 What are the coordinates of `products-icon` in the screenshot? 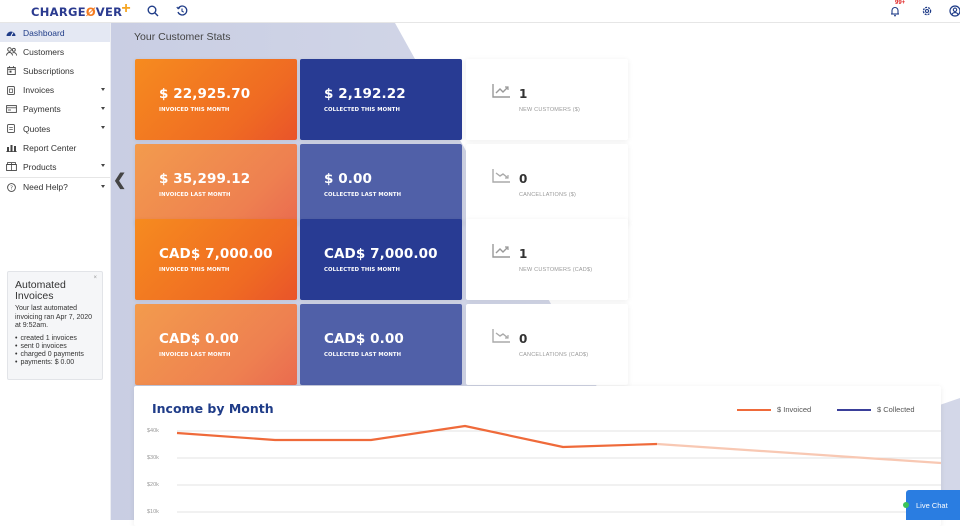 It's located at (11, 167).